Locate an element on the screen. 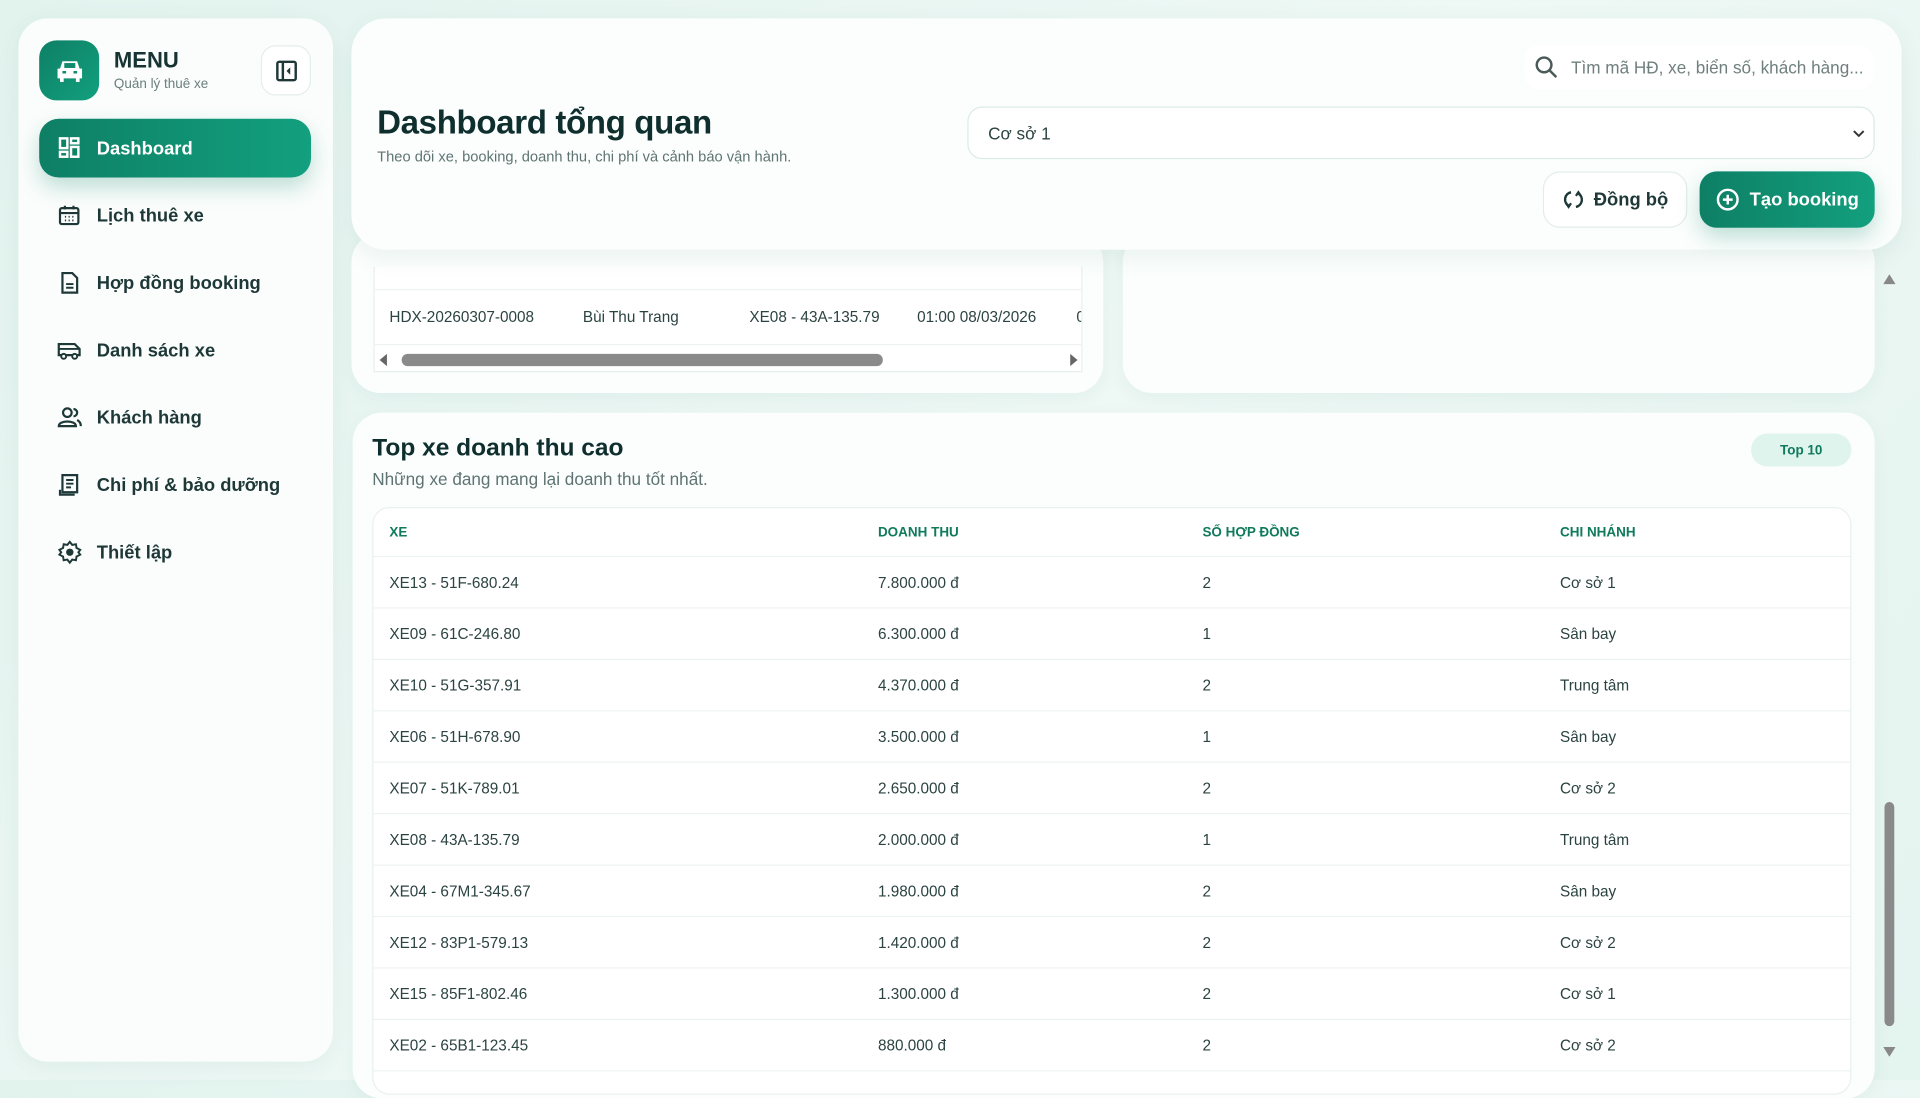  sidebar-item-label: Thiết lập is located at coordinates (134, 552).